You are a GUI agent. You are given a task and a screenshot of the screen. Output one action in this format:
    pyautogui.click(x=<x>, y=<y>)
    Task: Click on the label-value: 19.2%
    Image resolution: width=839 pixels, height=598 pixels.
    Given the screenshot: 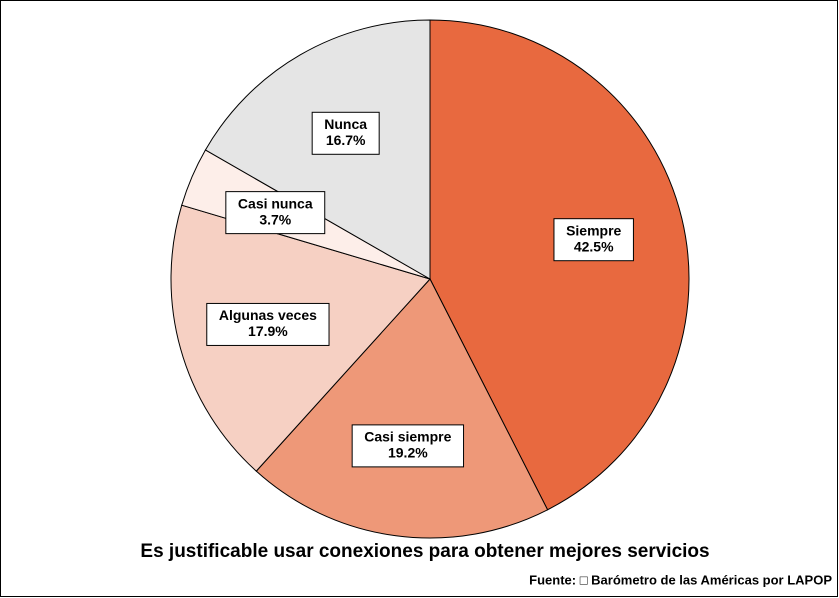 What is the action you would take?
    pyautogui.click(x=408, y=453)
    